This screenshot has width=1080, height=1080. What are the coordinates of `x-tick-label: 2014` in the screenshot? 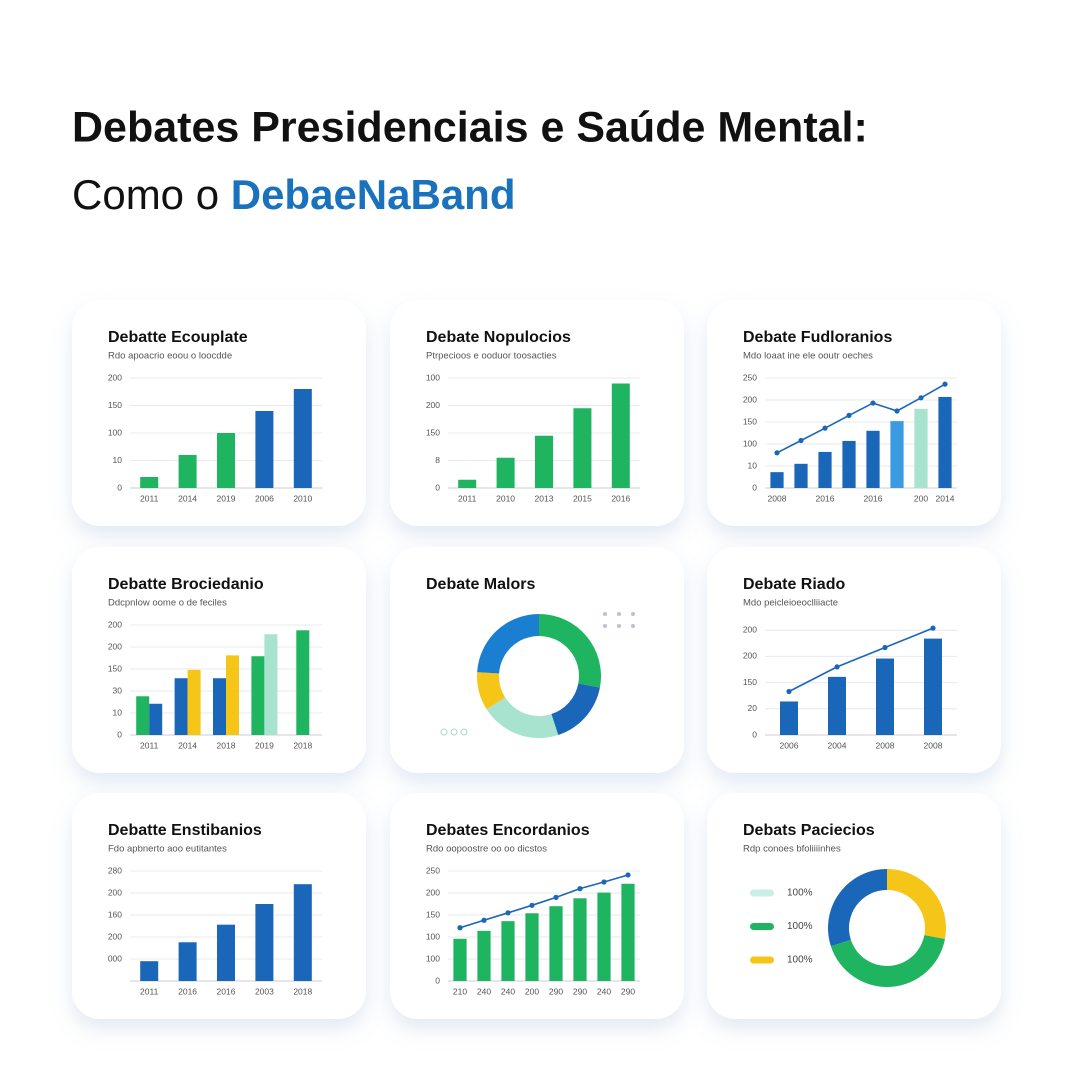 It's located at (187, 745).